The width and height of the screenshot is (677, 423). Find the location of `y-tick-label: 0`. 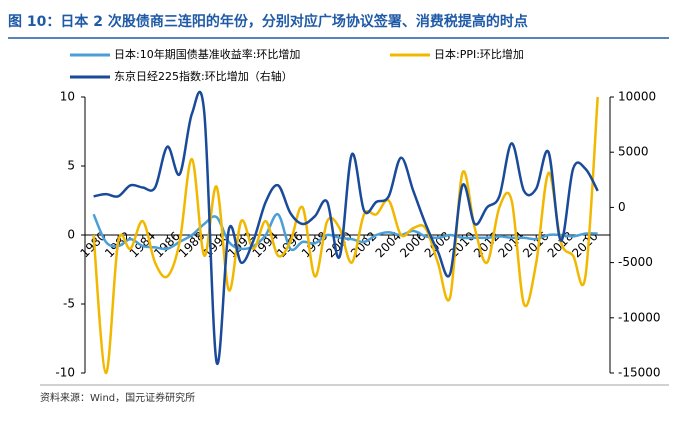

y-tick-label: 0 is located at coordinates (71, 235).